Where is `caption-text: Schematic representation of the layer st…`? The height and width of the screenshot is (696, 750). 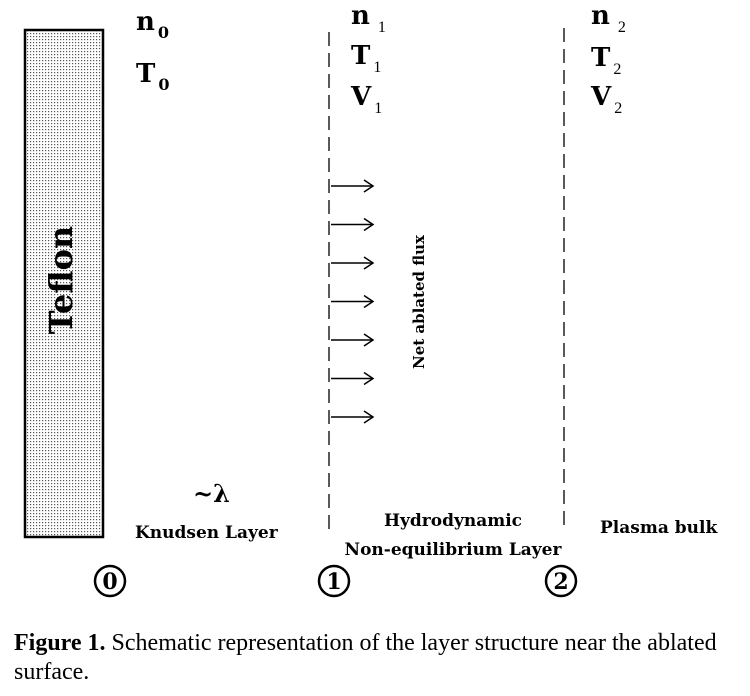
caption-text: Schematic representation of the layer st… is located at coordinates (365, 657).